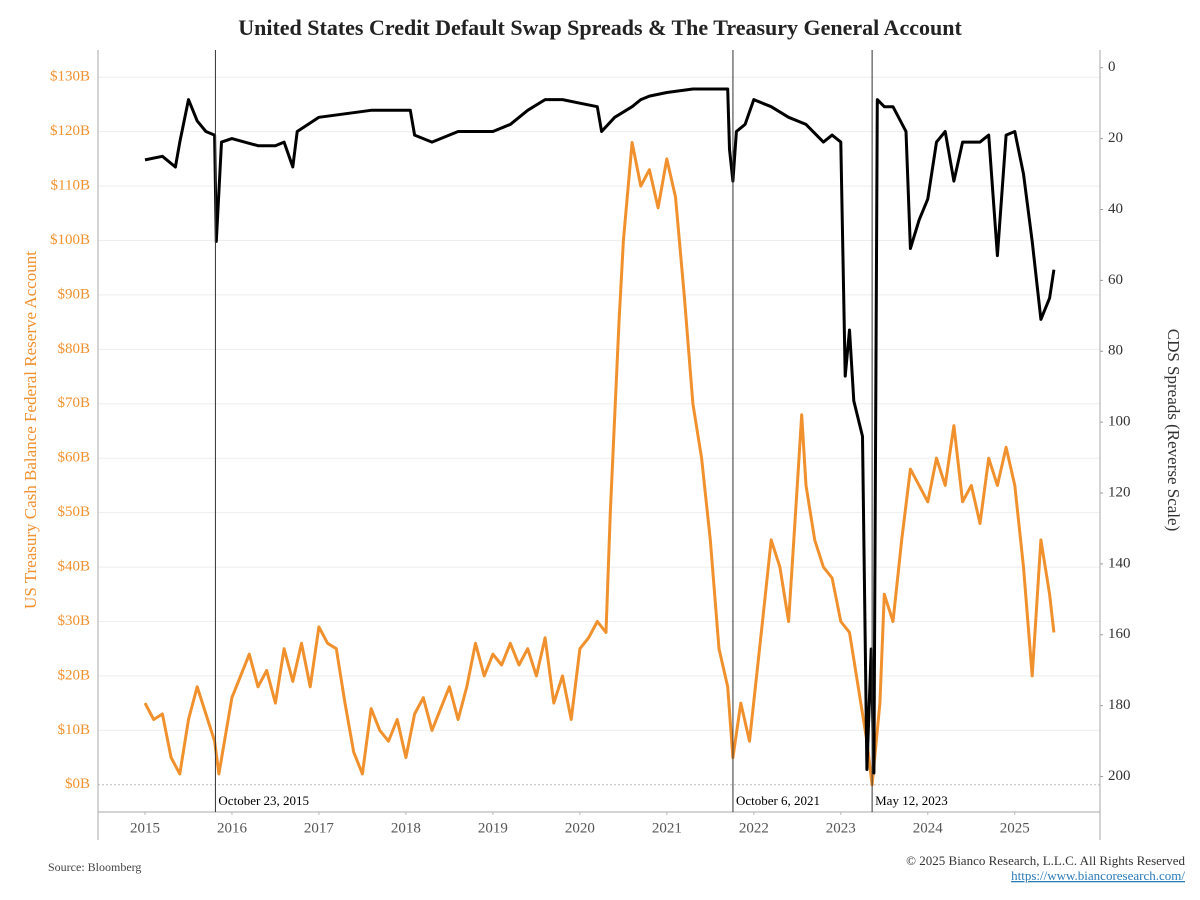  I want to click on x-tick-label: 2018, so click(406, 828).